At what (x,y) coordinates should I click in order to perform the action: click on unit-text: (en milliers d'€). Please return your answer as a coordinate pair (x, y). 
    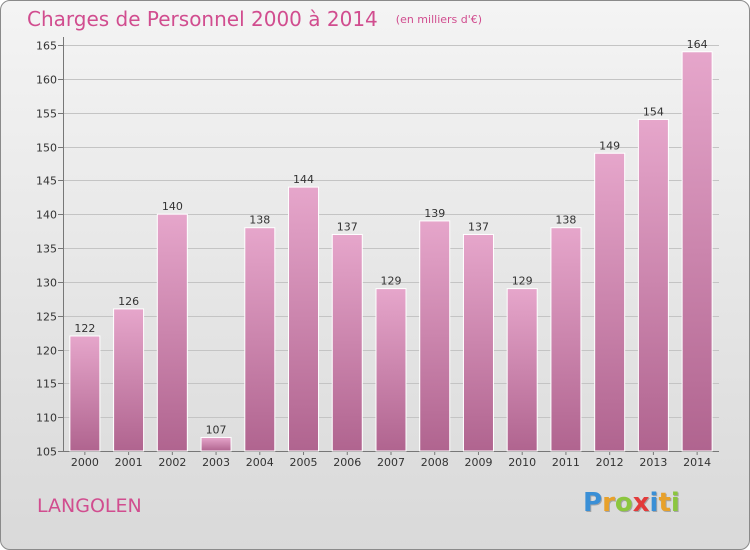
    Looking at the image, I should click on (439, 19).